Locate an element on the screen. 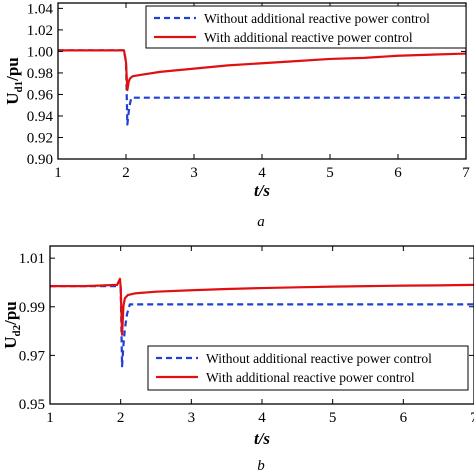 This screenshot has width=474, height=474. y-tick-label: 0.94 is located at coordinates (40, 117).